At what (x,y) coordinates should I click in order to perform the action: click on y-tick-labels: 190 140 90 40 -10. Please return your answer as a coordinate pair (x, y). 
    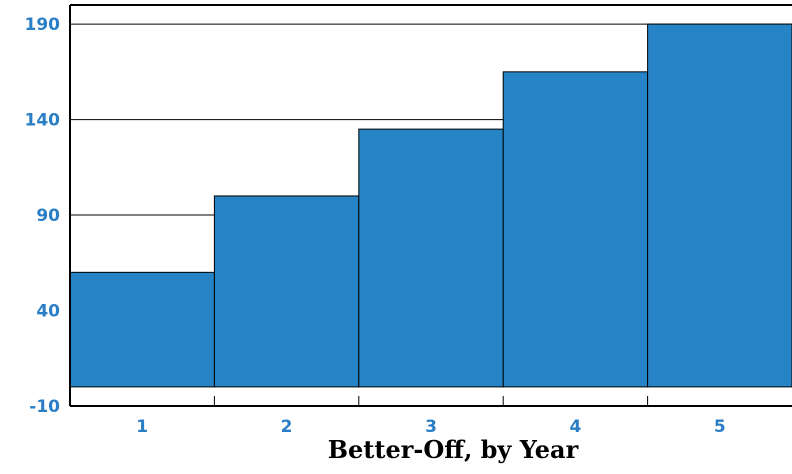
    Looking at the image, I should click on (43, 216).